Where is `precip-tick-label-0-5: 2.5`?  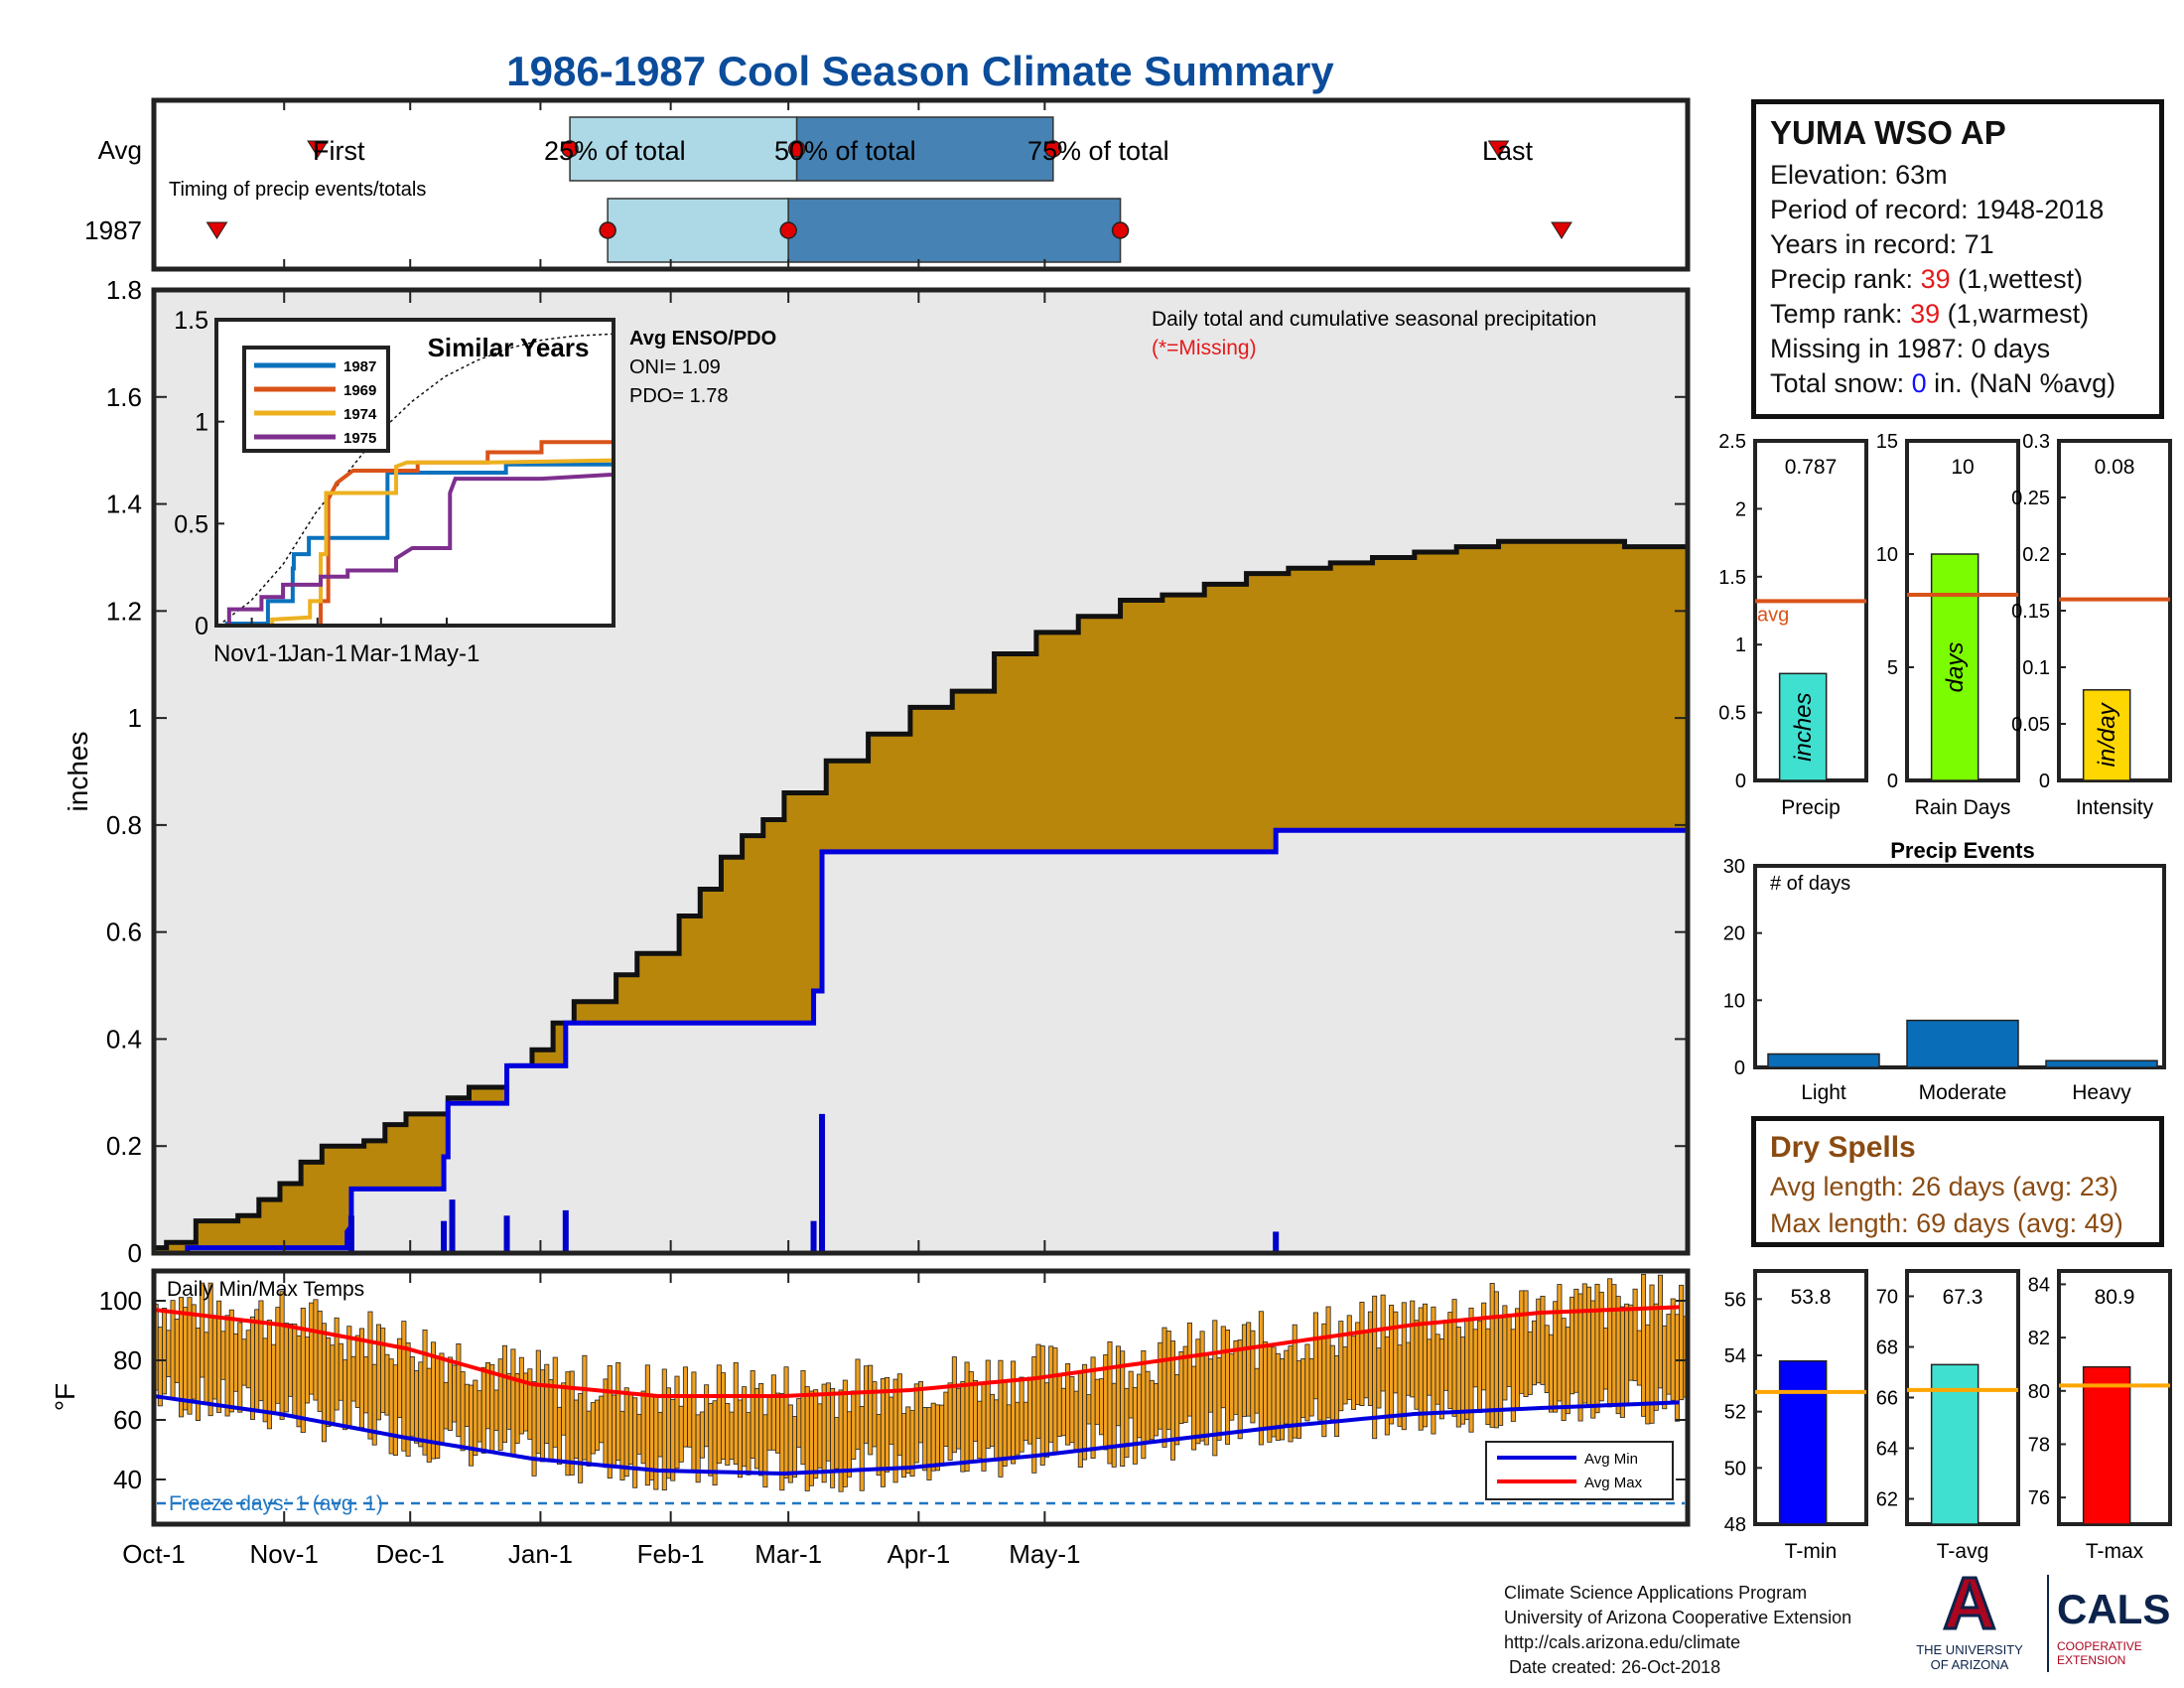
precip-tick-label-0-5: 2.5 is located at coordinates (1732, 442).